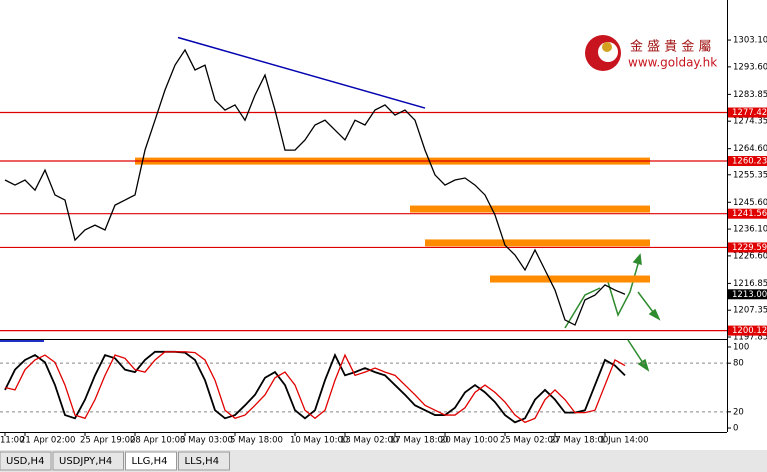 The width and height of the screenshot is (767, 472). Describe the element at coordinates (750, 67) in the screenshot. I see `y-tick-label: 1293.60` at that location.